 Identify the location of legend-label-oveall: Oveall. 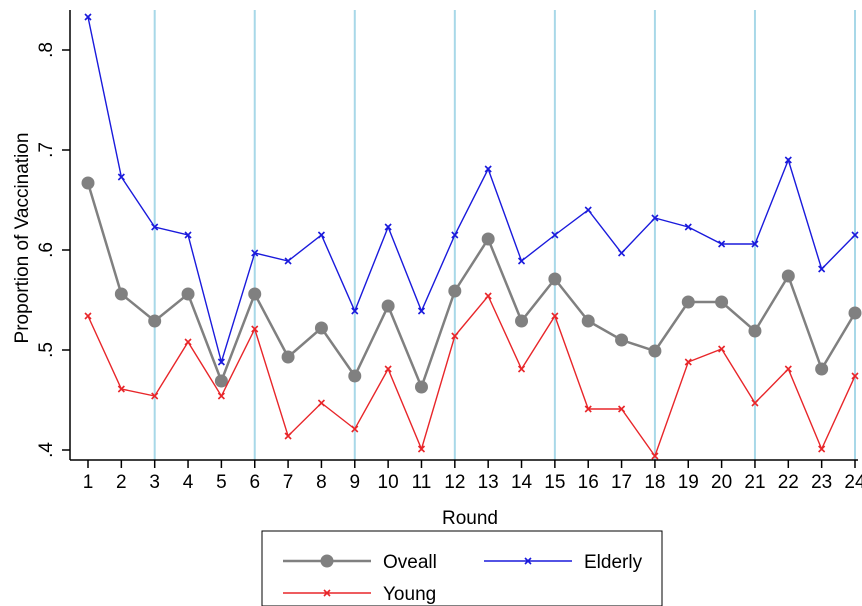
(410, 562).